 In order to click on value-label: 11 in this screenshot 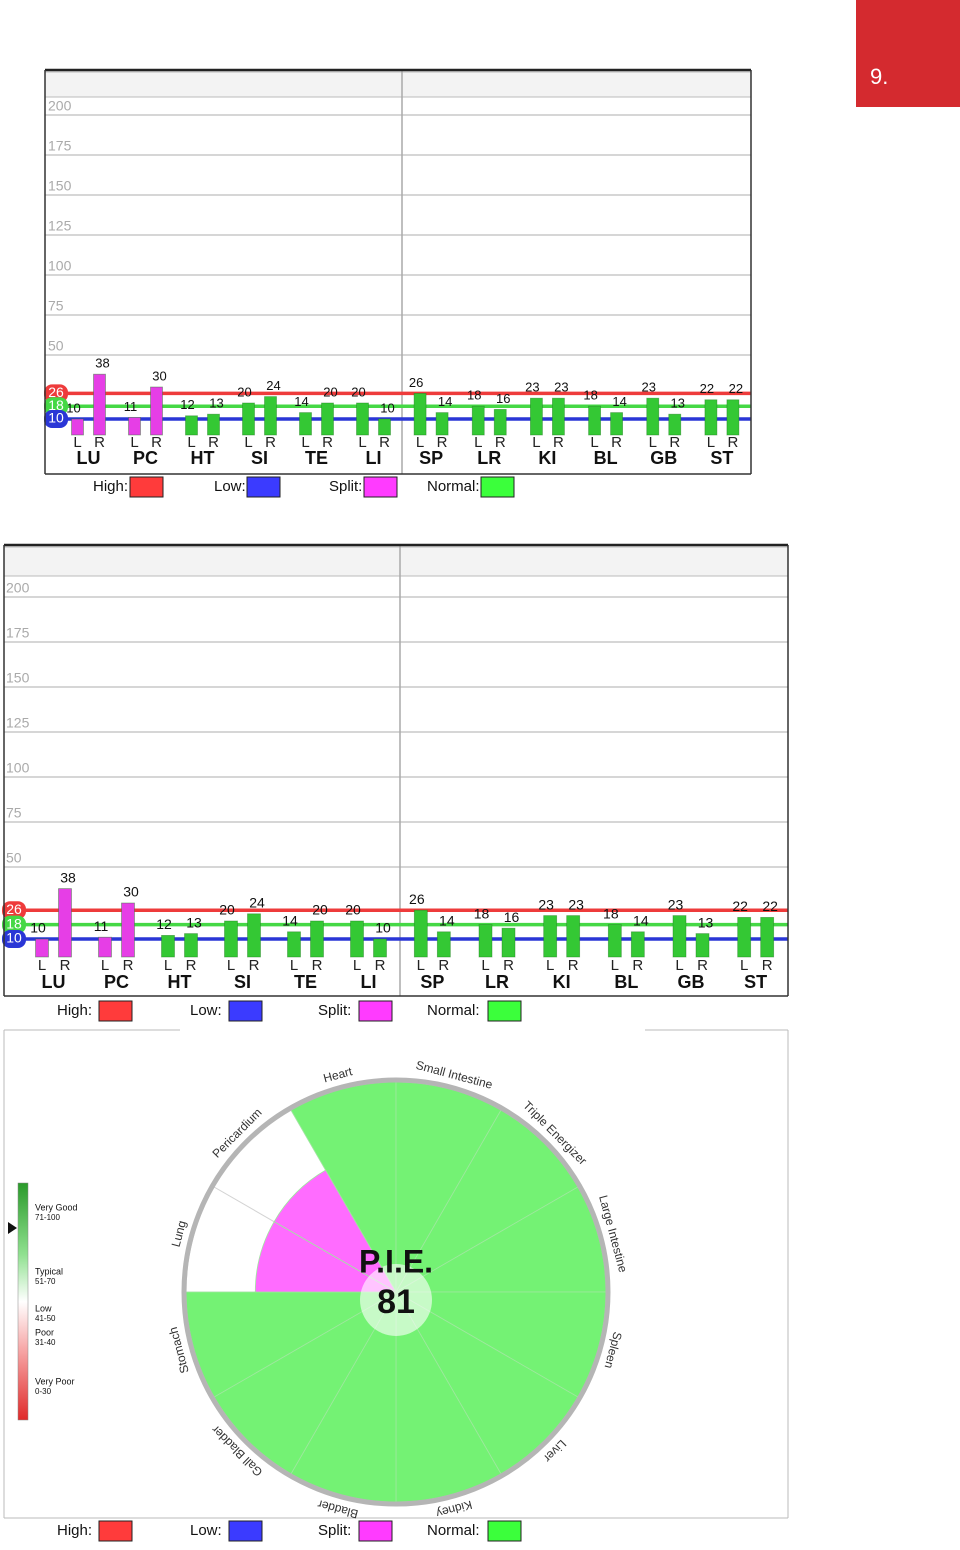, I will do `click(101, 926)`.